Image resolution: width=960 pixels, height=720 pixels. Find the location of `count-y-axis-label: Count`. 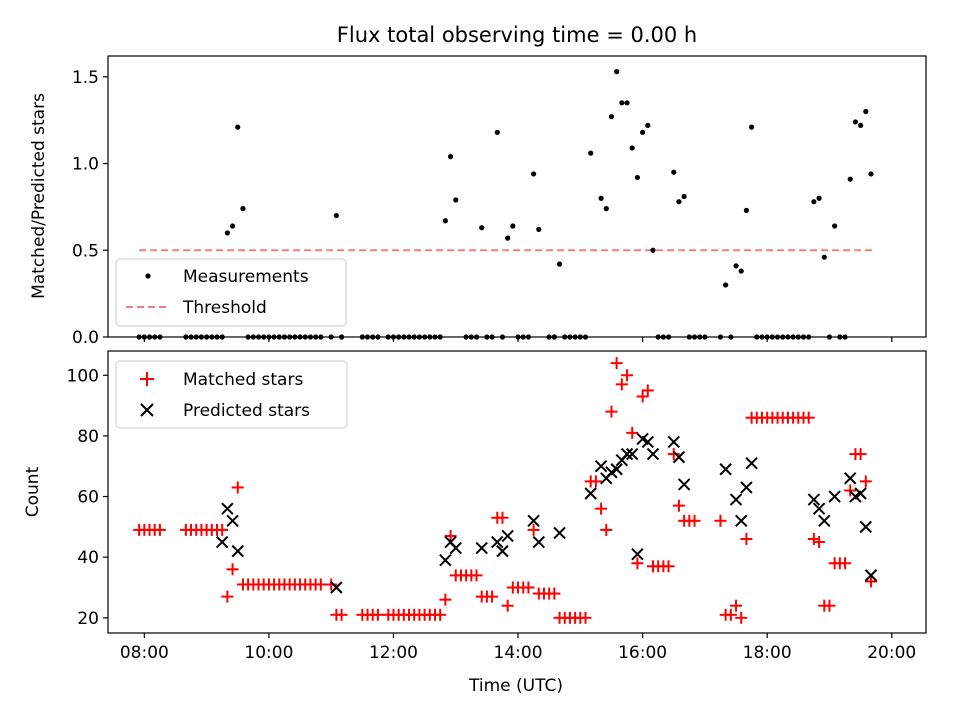

count-y-axis-label: Count is located at coordinates (33, 491).